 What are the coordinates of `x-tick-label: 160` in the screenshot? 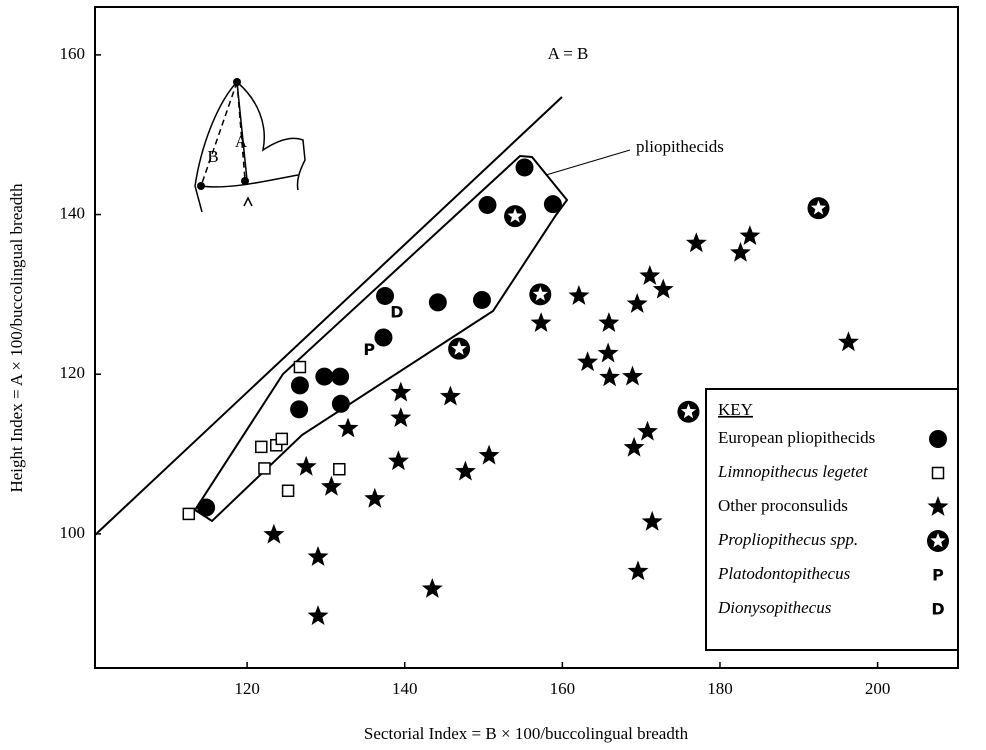 It's located at (563, 688).